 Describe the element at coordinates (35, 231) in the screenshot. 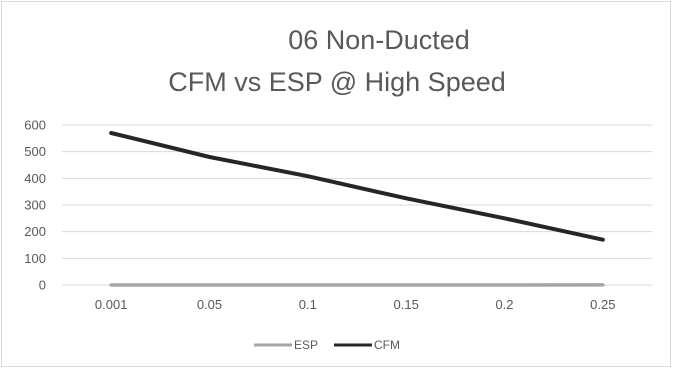

I see `y-tick-label: 200` at that location.